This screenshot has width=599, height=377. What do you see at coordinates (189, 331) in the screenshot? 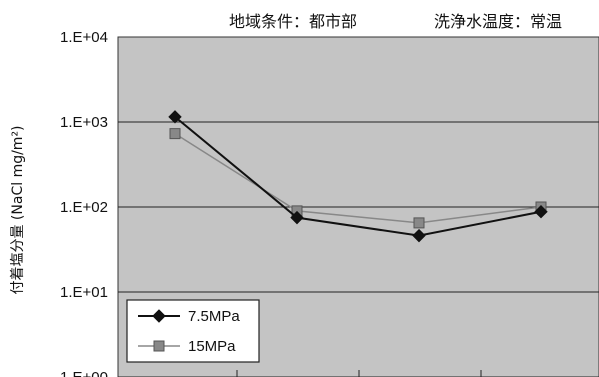
I see `legend-items: 7.5MPa 15MPa` at bounding box center [189, 331].